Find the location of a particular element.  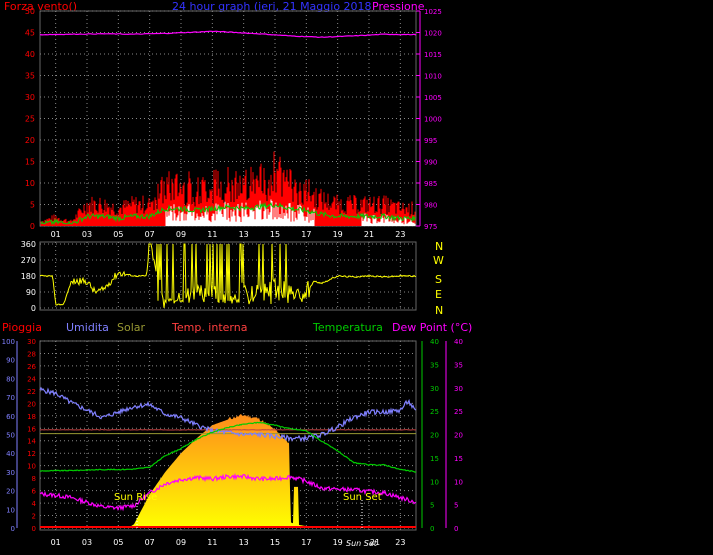

dew-y-tick-label: 30 is located at coordinates (458, 389).